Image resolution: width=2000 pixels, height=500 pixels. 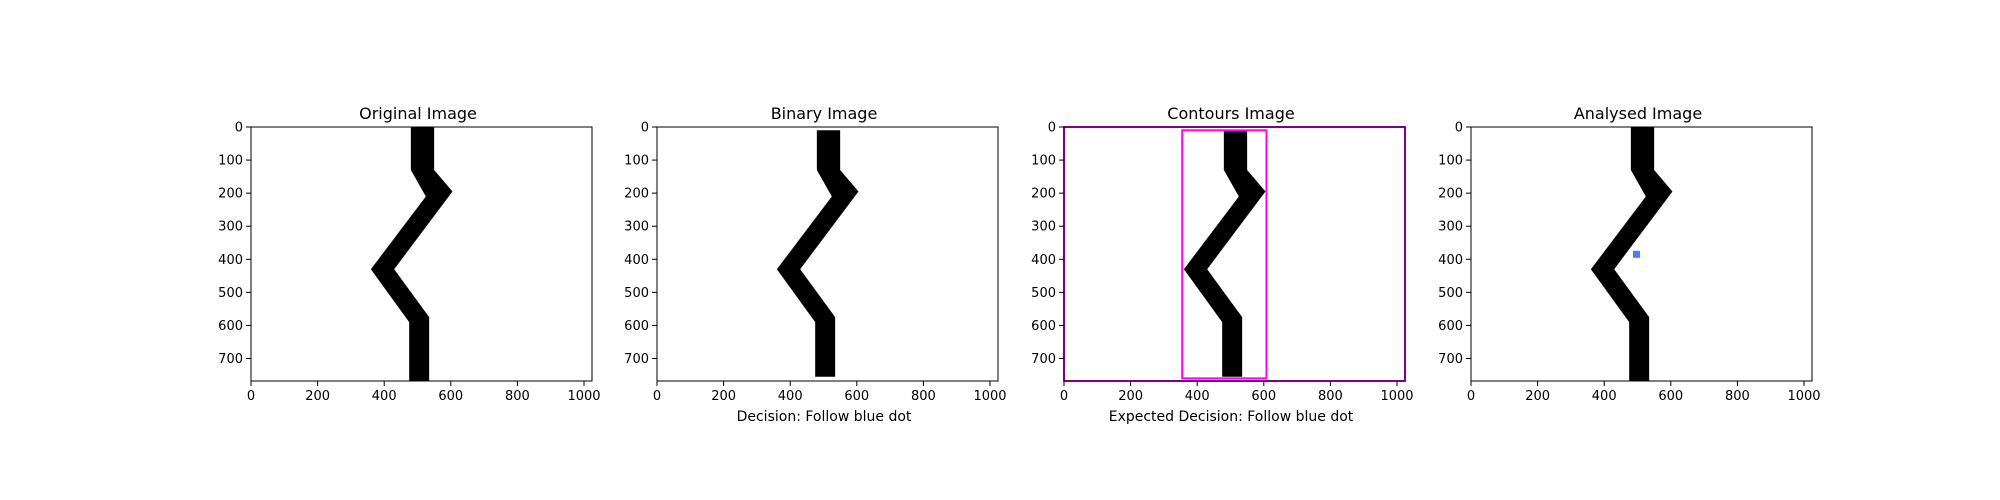 I want to click on contour-box, so click(x=1224, y=254).